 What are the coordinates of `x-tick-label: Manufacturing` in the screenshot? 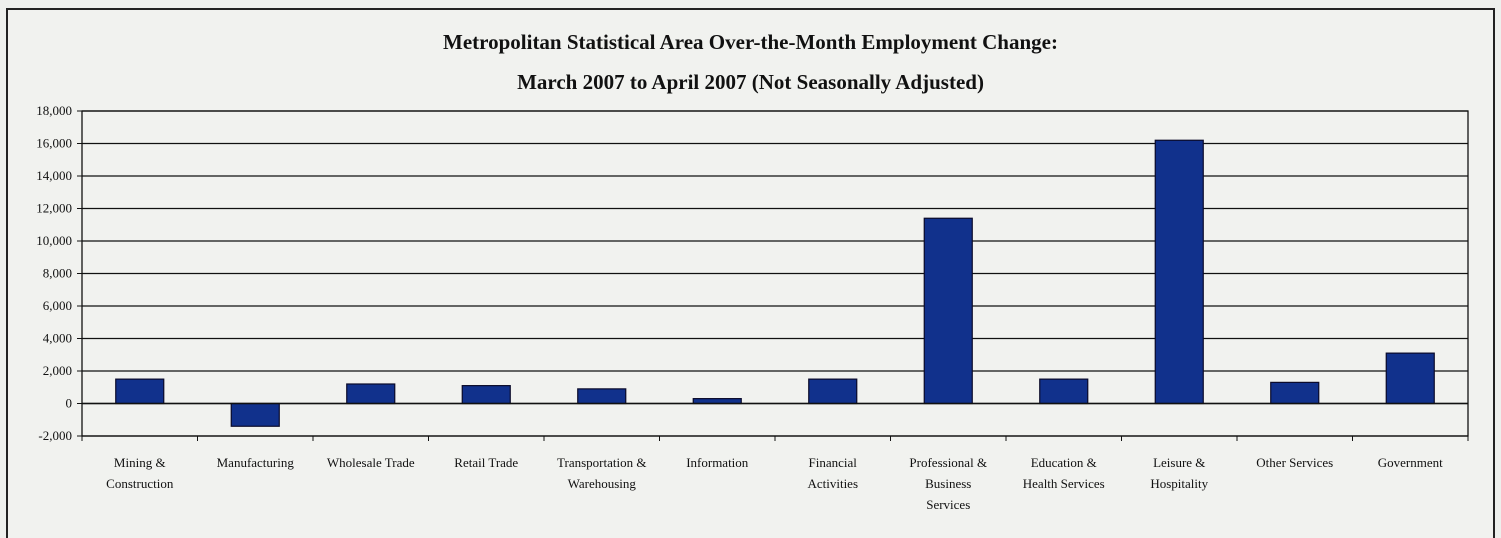 It's located at (256, 462).